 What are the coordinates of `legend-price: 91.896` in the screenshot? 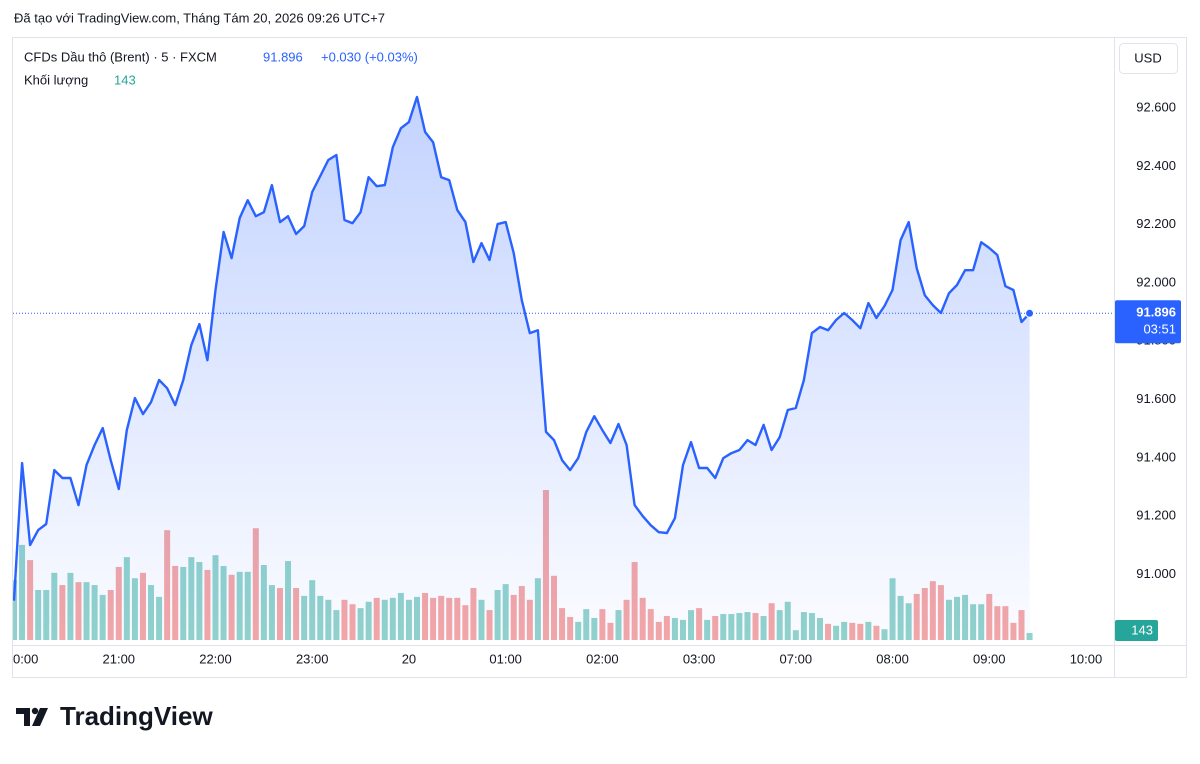 It's located at (283, 56).